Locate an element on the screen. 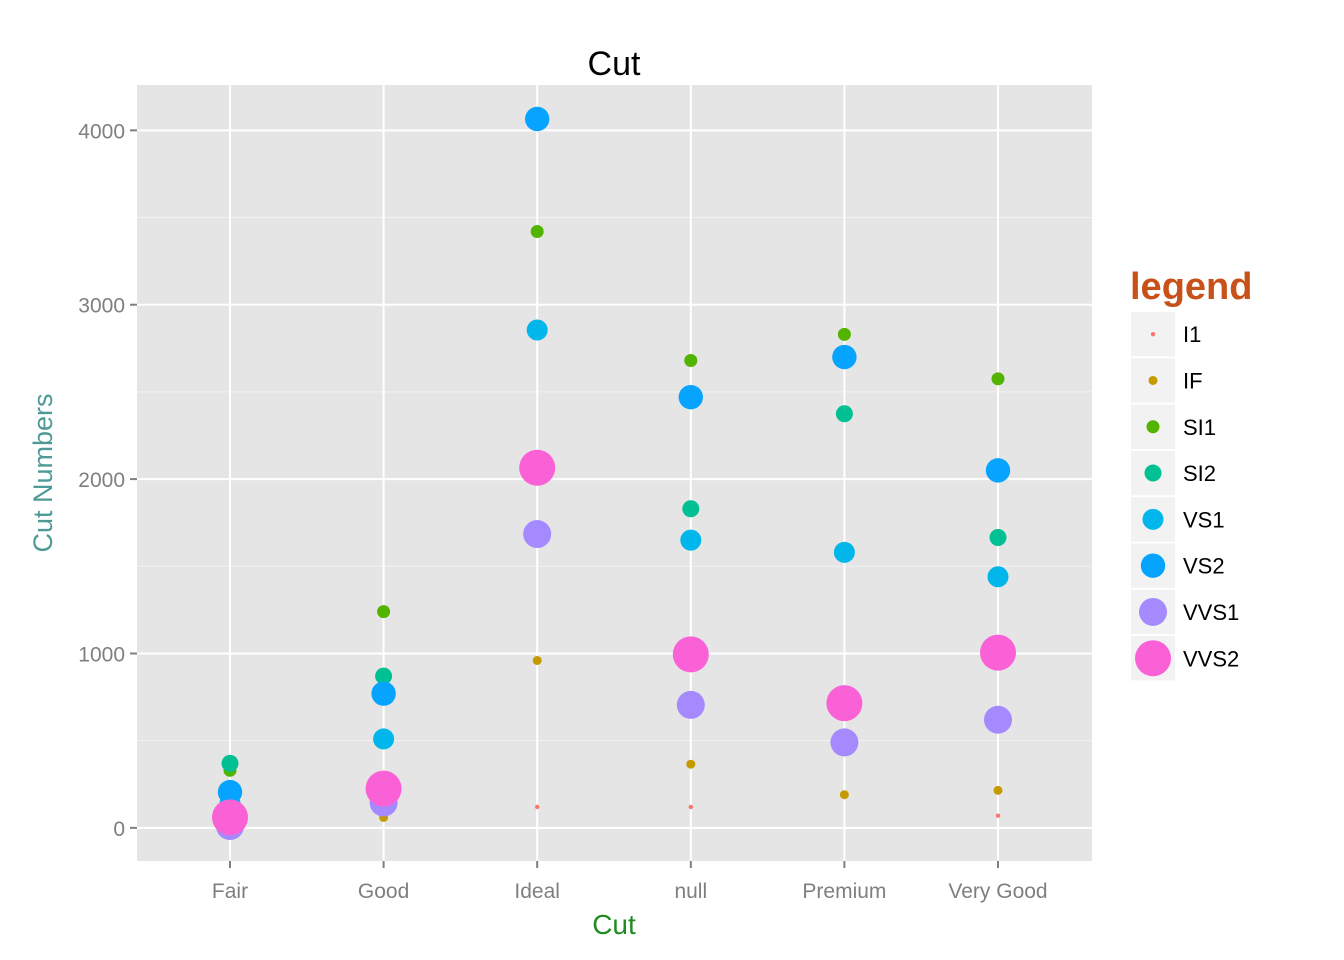 This screenshot has width=1344, height=960. x-tick-label: Ideal is located at coordinates (537, 891).